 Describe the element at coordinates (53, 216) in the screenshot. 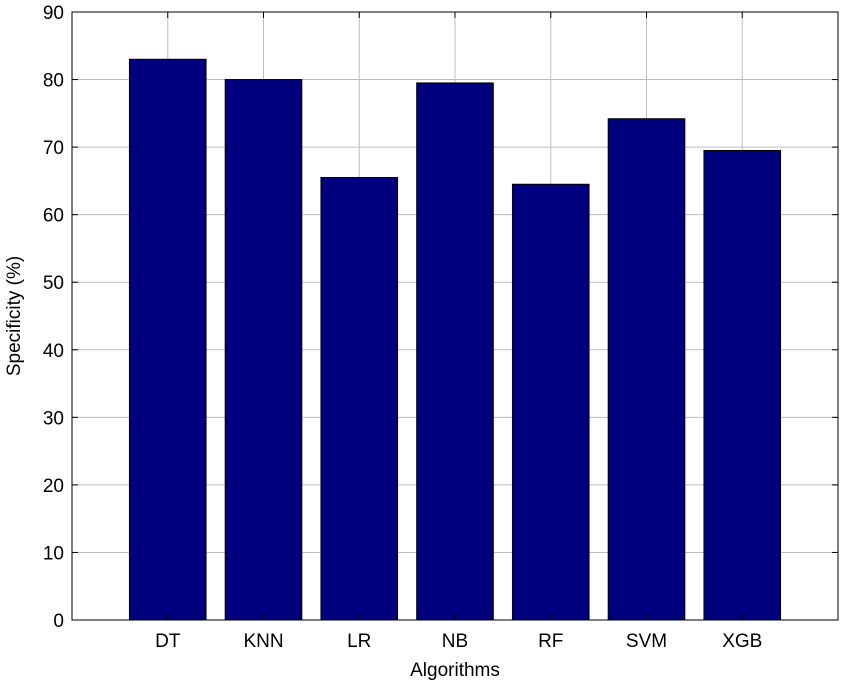

I see `y-tick-label: 60` at that location.